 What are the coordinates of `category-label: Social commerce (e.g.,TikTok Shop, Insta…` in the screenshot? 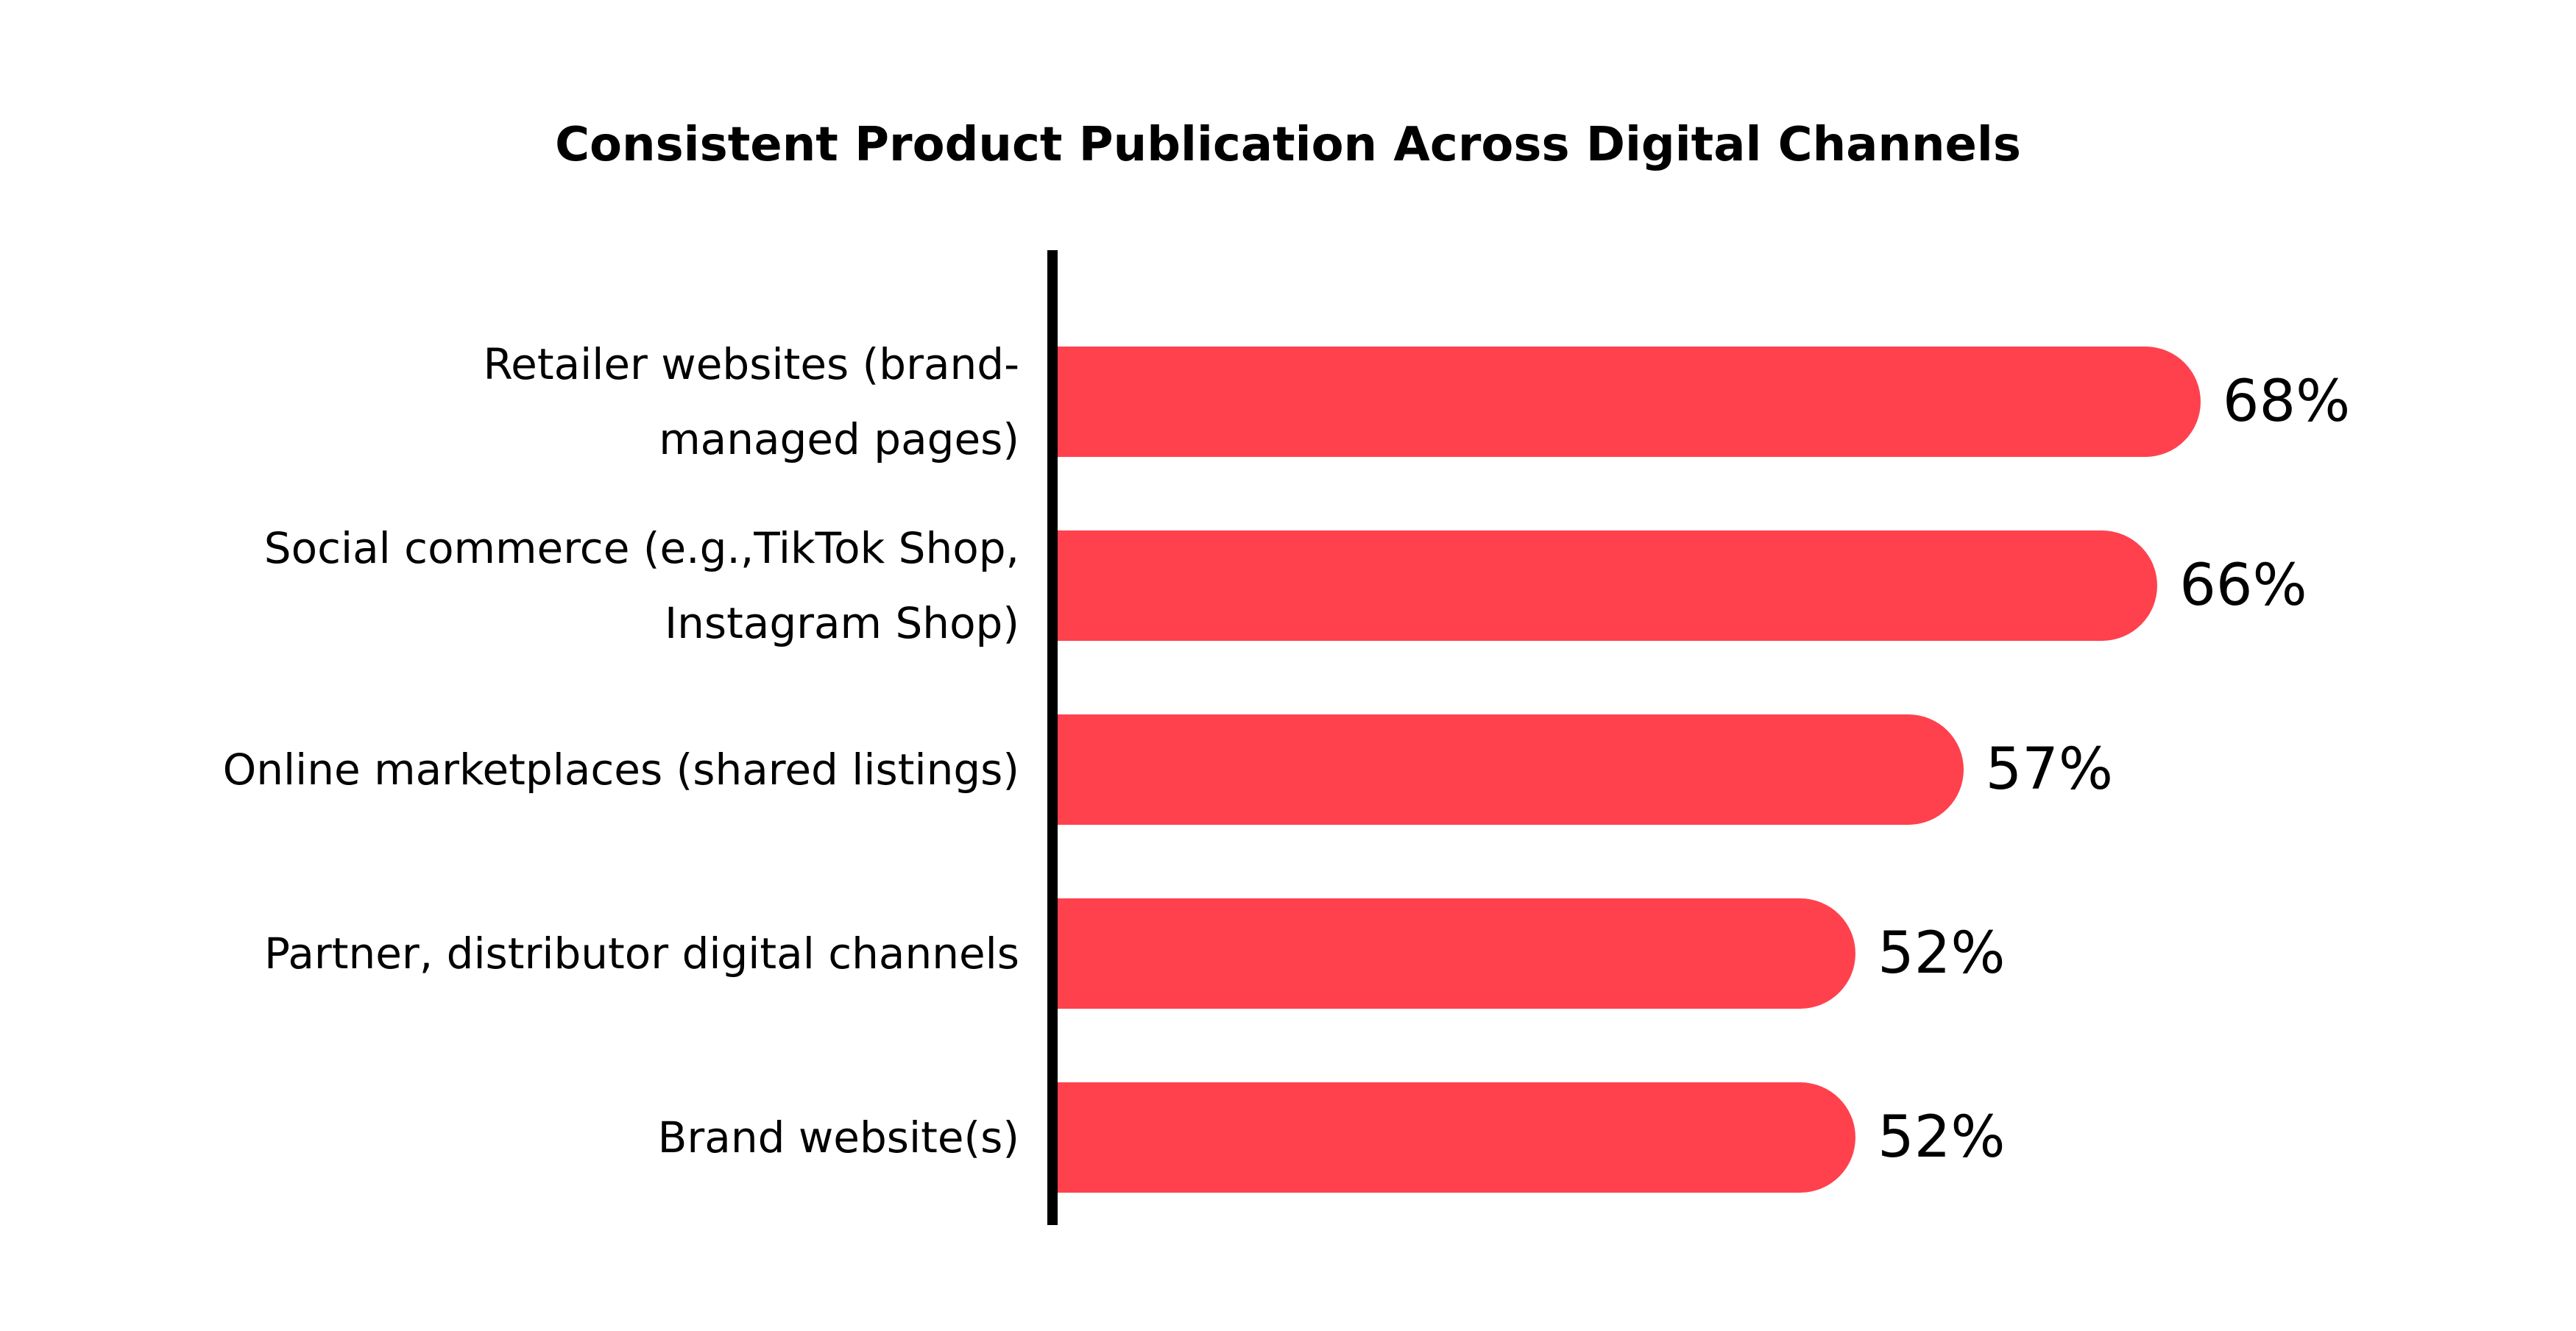 It's located at (541, 586).